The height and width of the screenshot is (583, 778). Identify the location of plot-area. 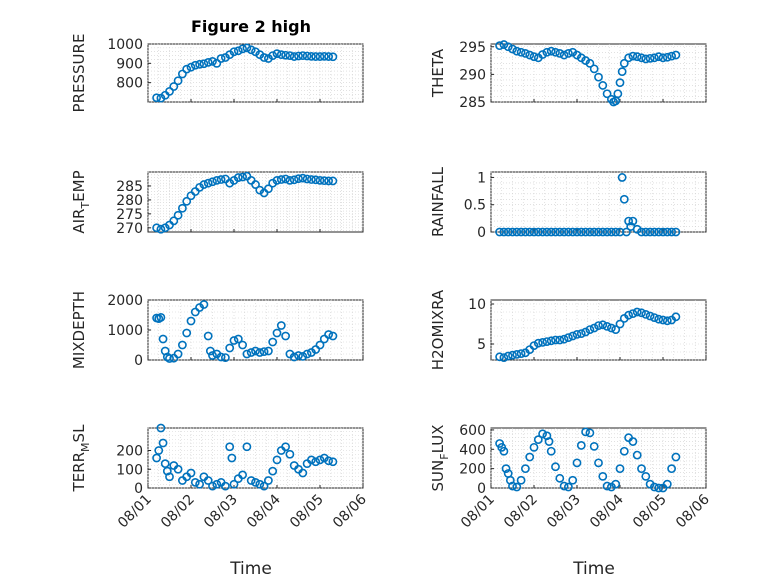
(255, 73).